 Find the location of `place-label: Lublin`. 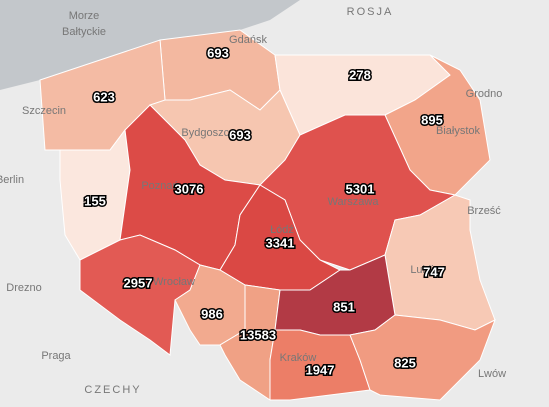

place-label: Lublin is located at coordinates (424, 270).